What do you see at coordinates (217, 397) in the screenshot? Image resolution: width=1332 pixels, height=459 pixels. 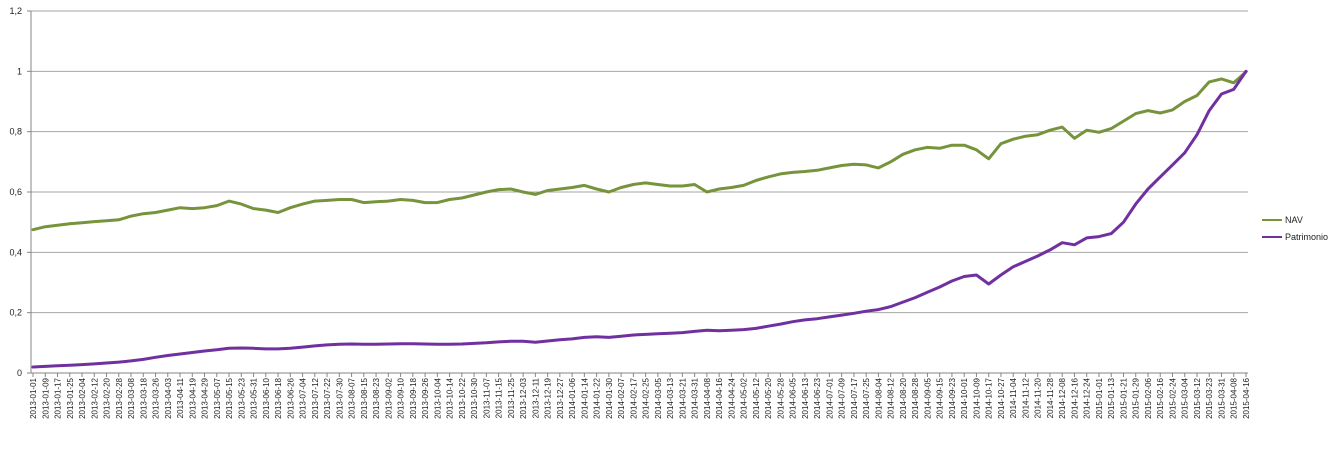 I see `x-tick-label: 2013-05-07` at bounding box center [217, 397].